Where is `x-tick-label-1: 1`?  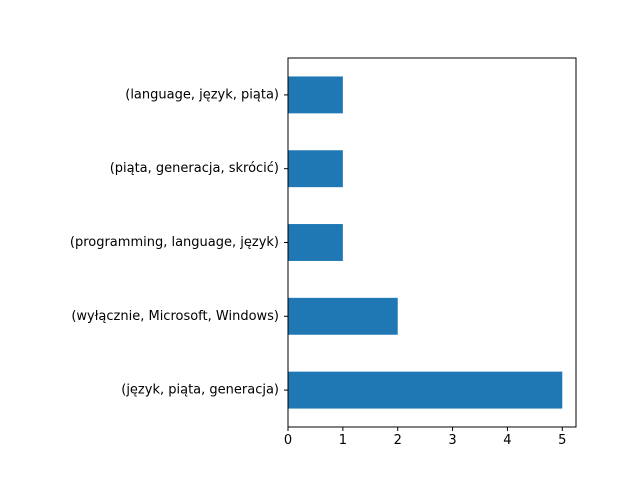
x-tick-label-1: 1 is located at coordinates (343, 440).